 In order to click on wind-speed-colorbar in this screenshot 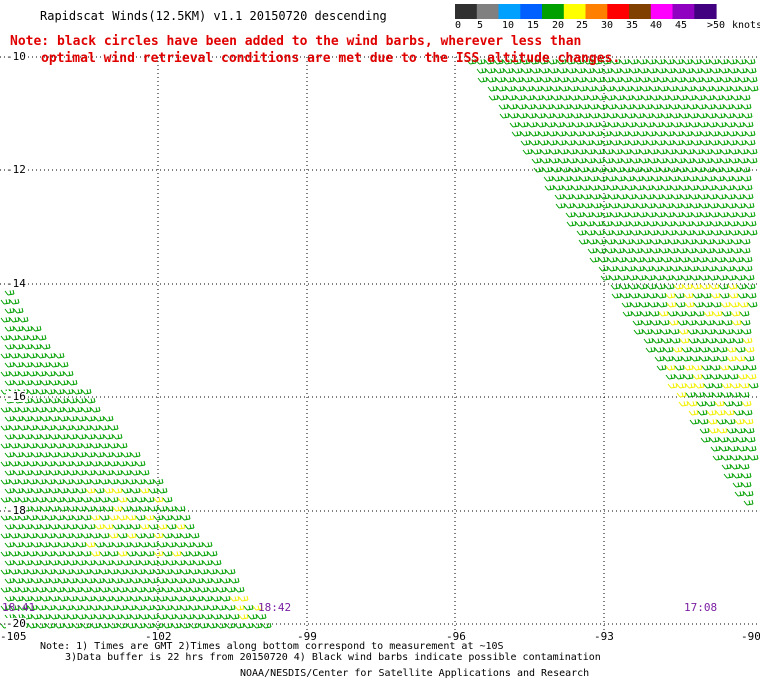, I will do `click(586, 11)`.